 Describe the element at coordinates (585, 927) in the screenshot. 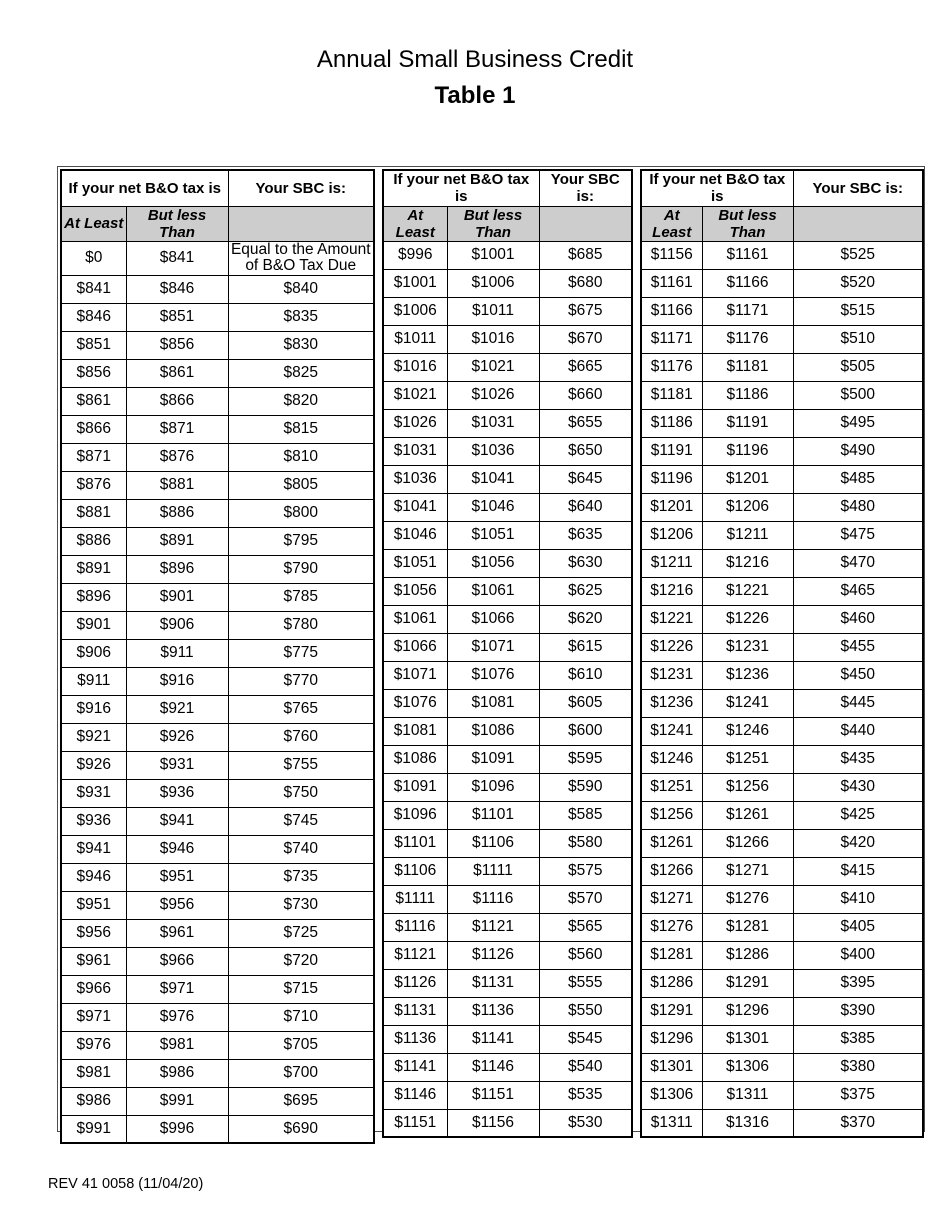

I see `cell-sbc: $565` at that location.